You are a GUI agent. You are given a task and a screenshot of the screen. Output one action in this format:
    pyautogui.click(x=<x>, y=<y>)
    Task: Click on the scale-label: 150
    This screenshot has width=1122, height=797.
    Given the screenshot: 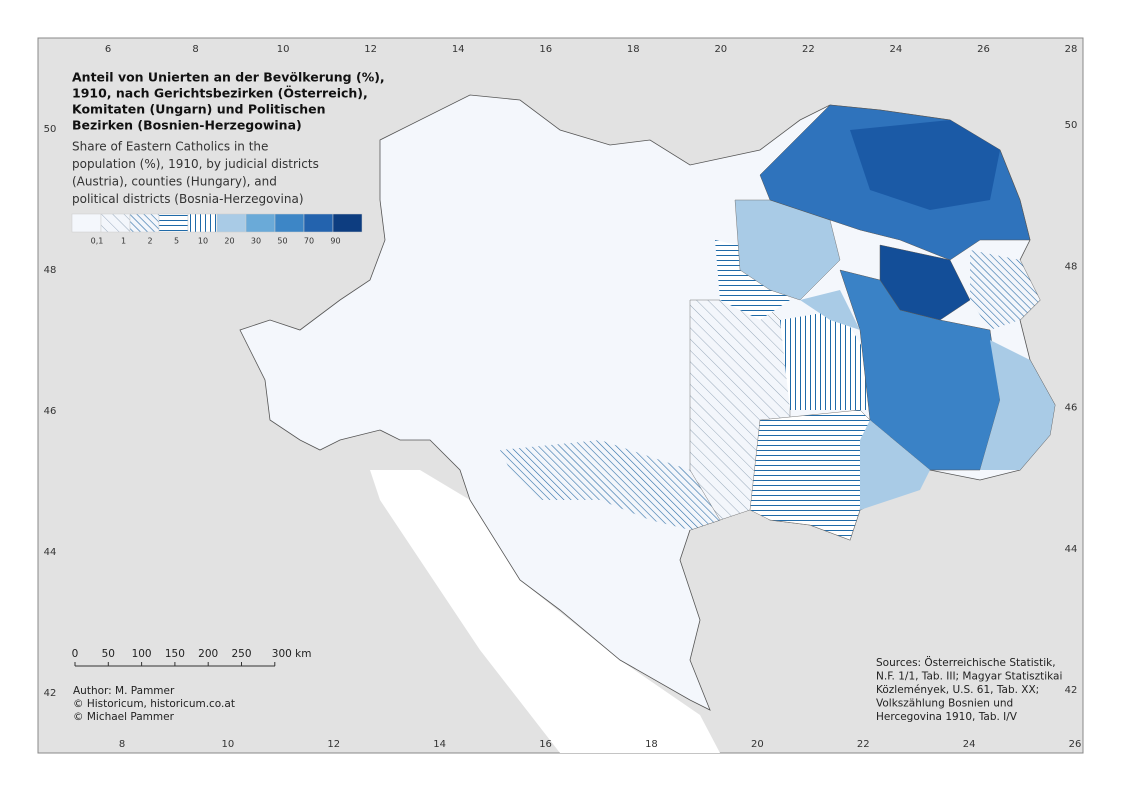 What is the action you would take?
    pyautogui.click(x=175, y=654)
    